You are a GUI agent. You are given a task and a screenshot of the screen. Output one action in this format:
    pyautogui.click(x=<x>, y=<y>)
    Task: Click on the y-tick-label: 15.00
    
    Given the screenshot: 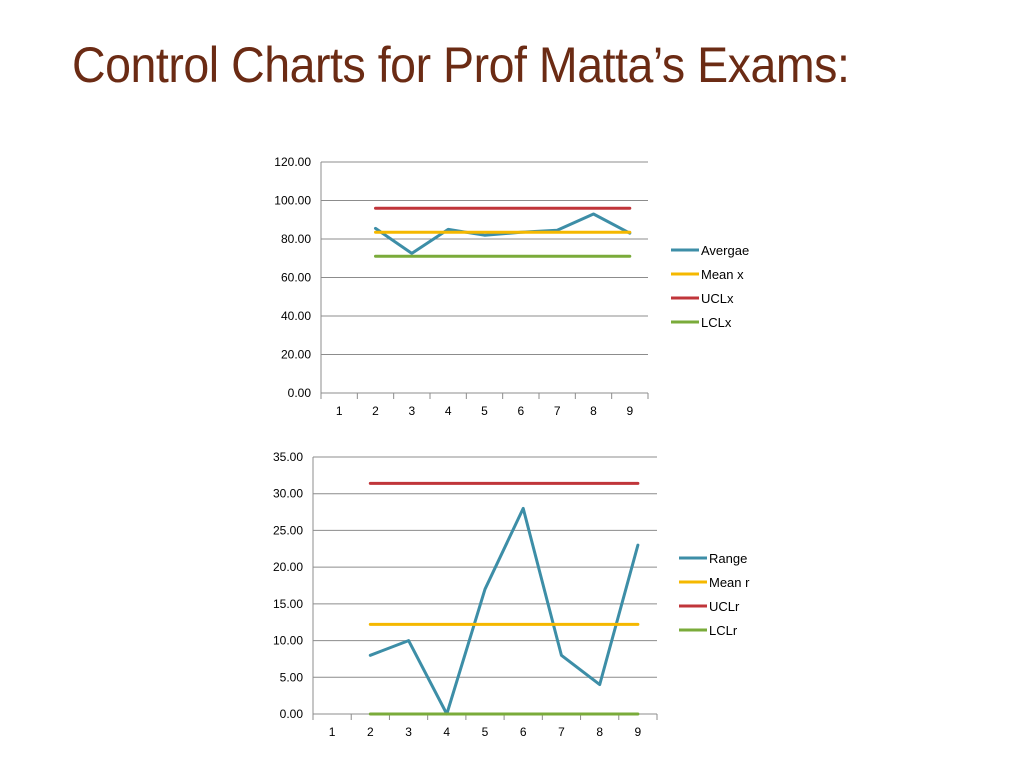 What is the action you would take?
    pyautogui.click(x=288, y=604)
    